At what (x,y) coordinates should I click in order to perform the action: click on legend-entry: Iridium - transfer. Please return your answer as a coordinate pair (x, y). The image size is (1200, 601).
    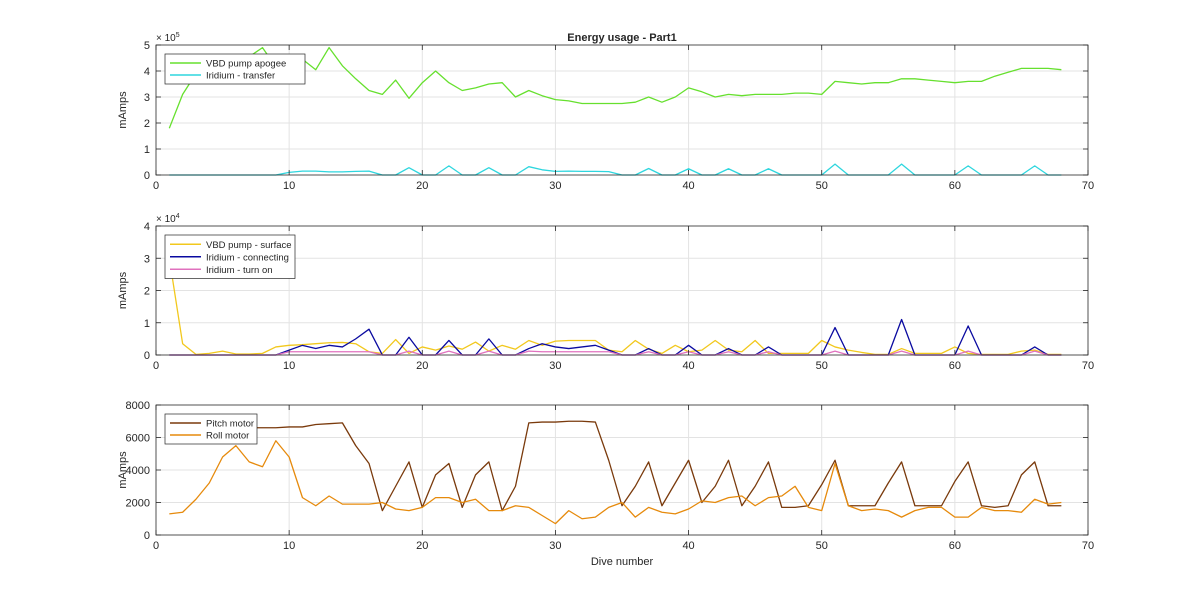
    Looking at the image, I should click on (240, 76).